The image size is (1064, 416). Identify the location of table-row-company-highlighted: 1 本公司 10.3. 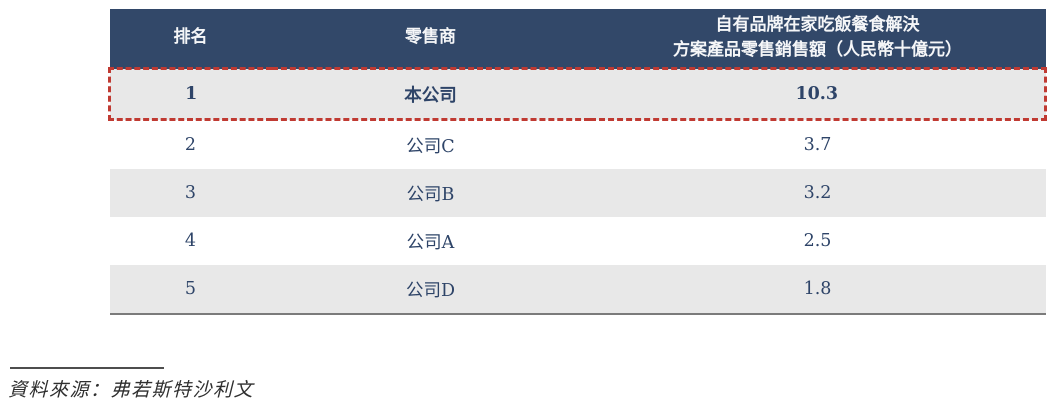
(577, 94).